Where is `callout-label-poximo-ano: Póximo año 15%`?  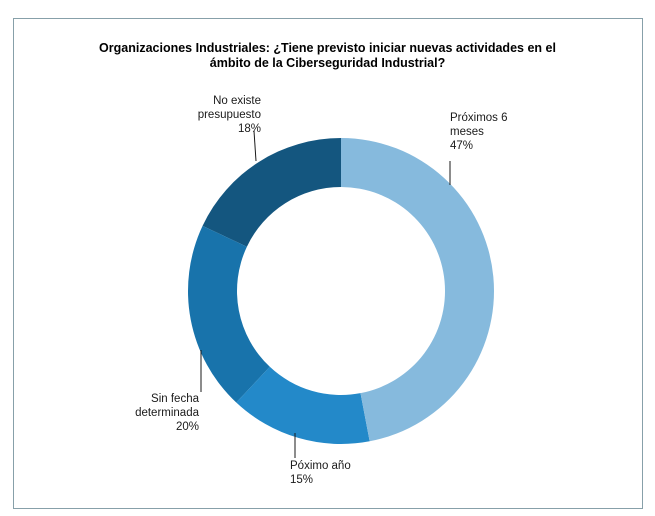
callout-label-poximo-ano: Póximo año 15% is located at coordinates (320, 473).